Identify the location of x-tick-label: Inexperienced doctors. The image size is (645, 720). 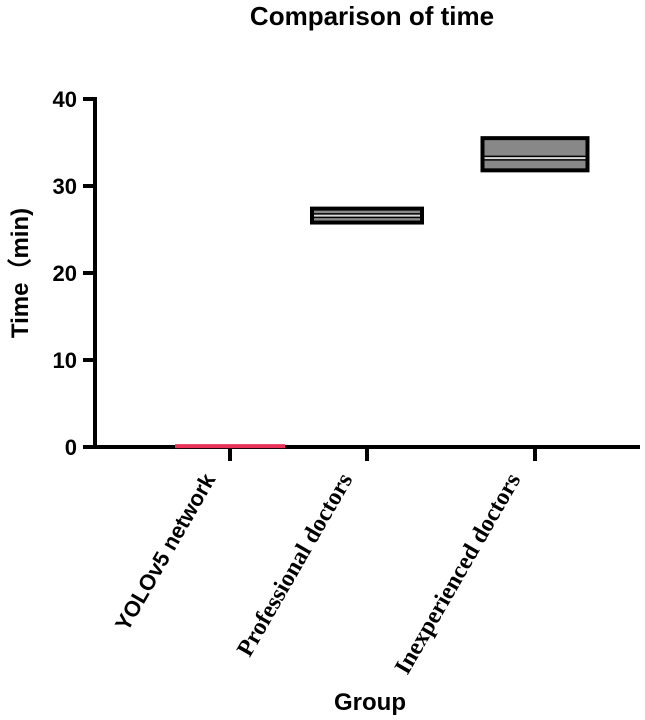
(458, 574).